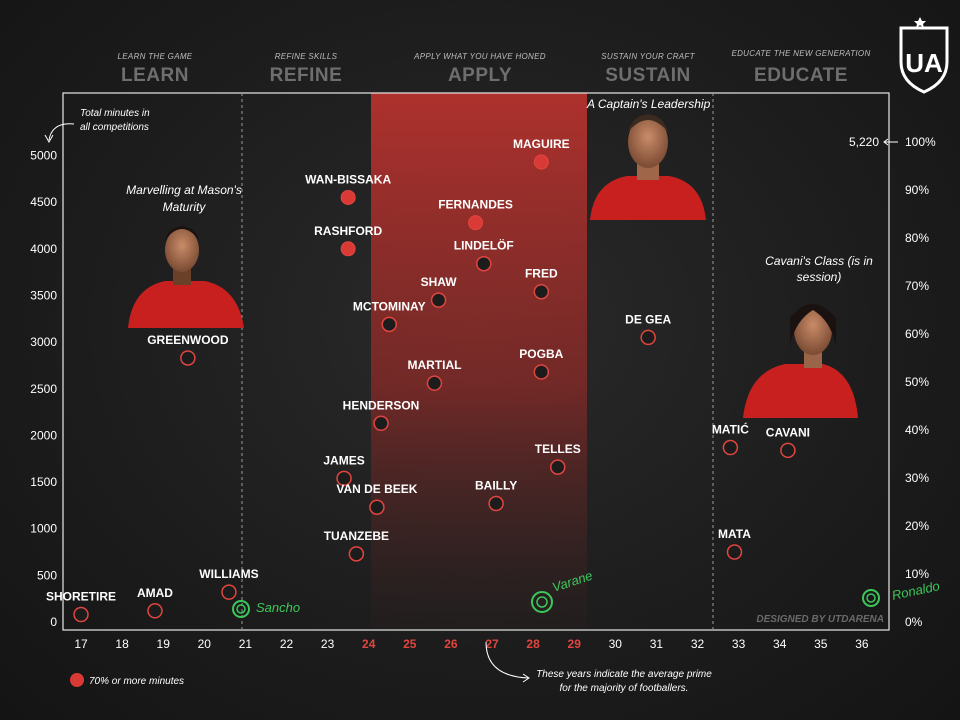  Describe the element at coordinates (917, 430) in the screenshot. I see `percent-tick-label: 40%` at that location.